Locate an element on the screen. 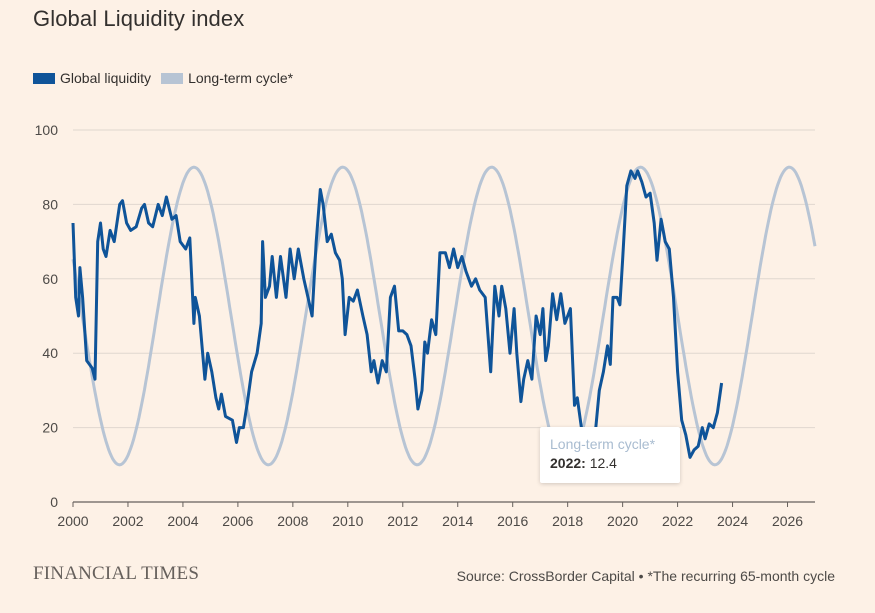 The image size is (875, 613). legend-label-liquidity: Global liquidity is located at coordinates (106, 78).